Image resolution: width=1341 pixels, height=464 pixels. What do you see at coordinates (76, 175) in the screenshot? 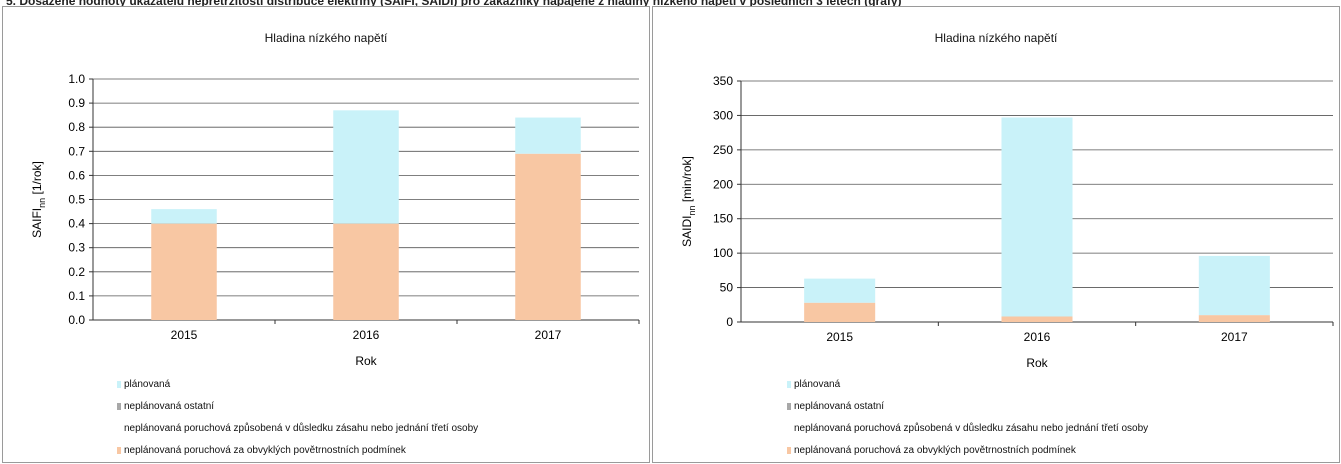
I see `y-tick-label: 0.6` at bounding box center [76, 175].